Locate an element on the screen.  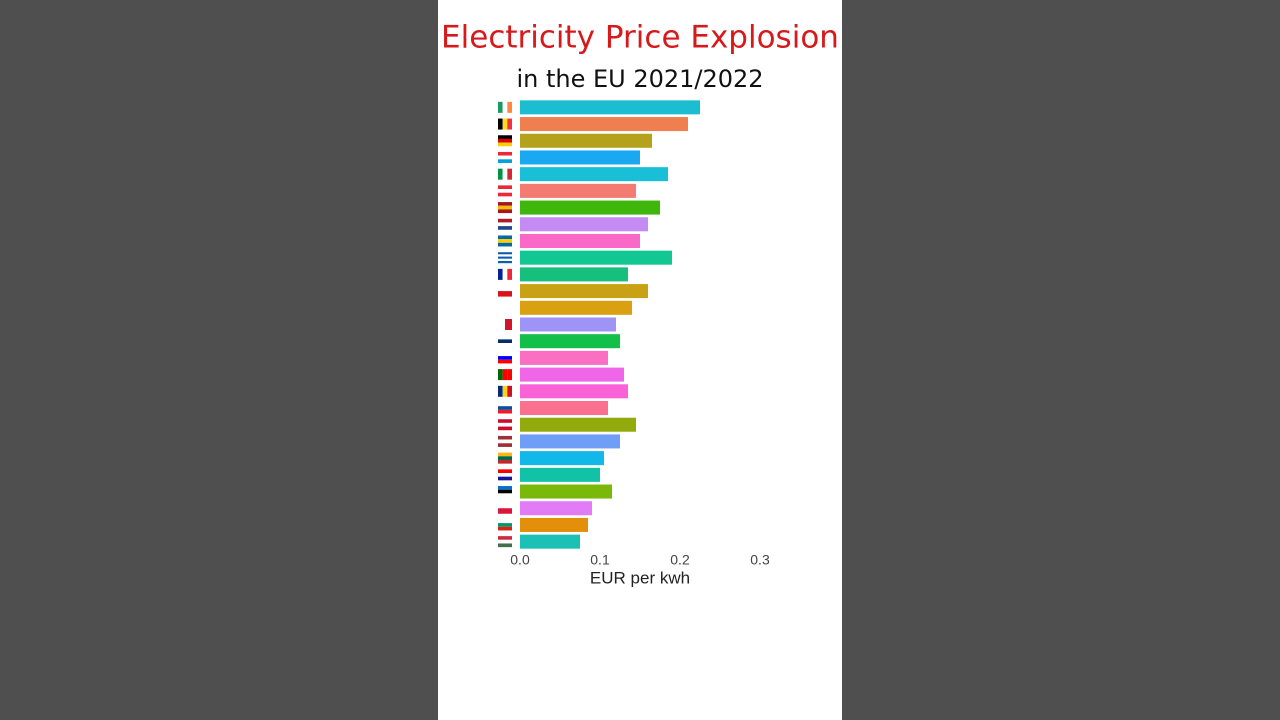
chart-title: Electricity Price Explosion is located at coordinates (640, 38).